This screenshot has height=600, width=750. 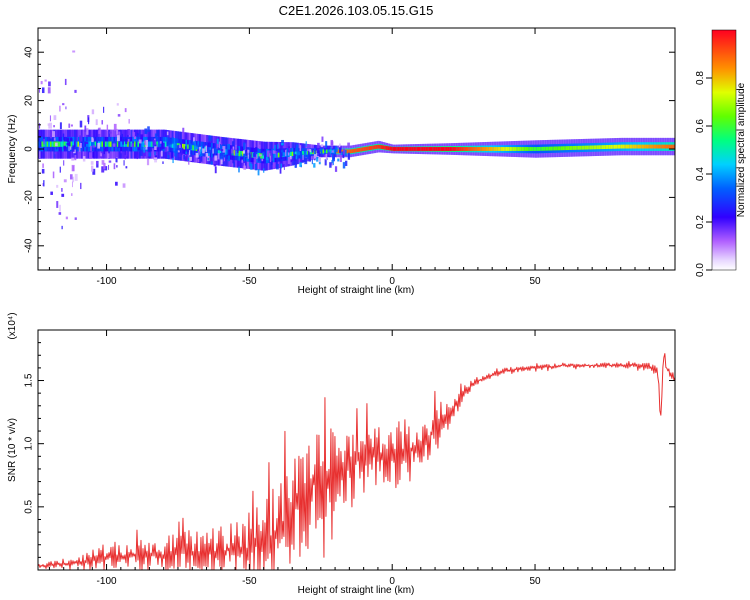 What do you see at coordinates (700, 174) in the screenshot?
I see `colorbar-tick-label: 0.4` at bounding box center [700, 174].